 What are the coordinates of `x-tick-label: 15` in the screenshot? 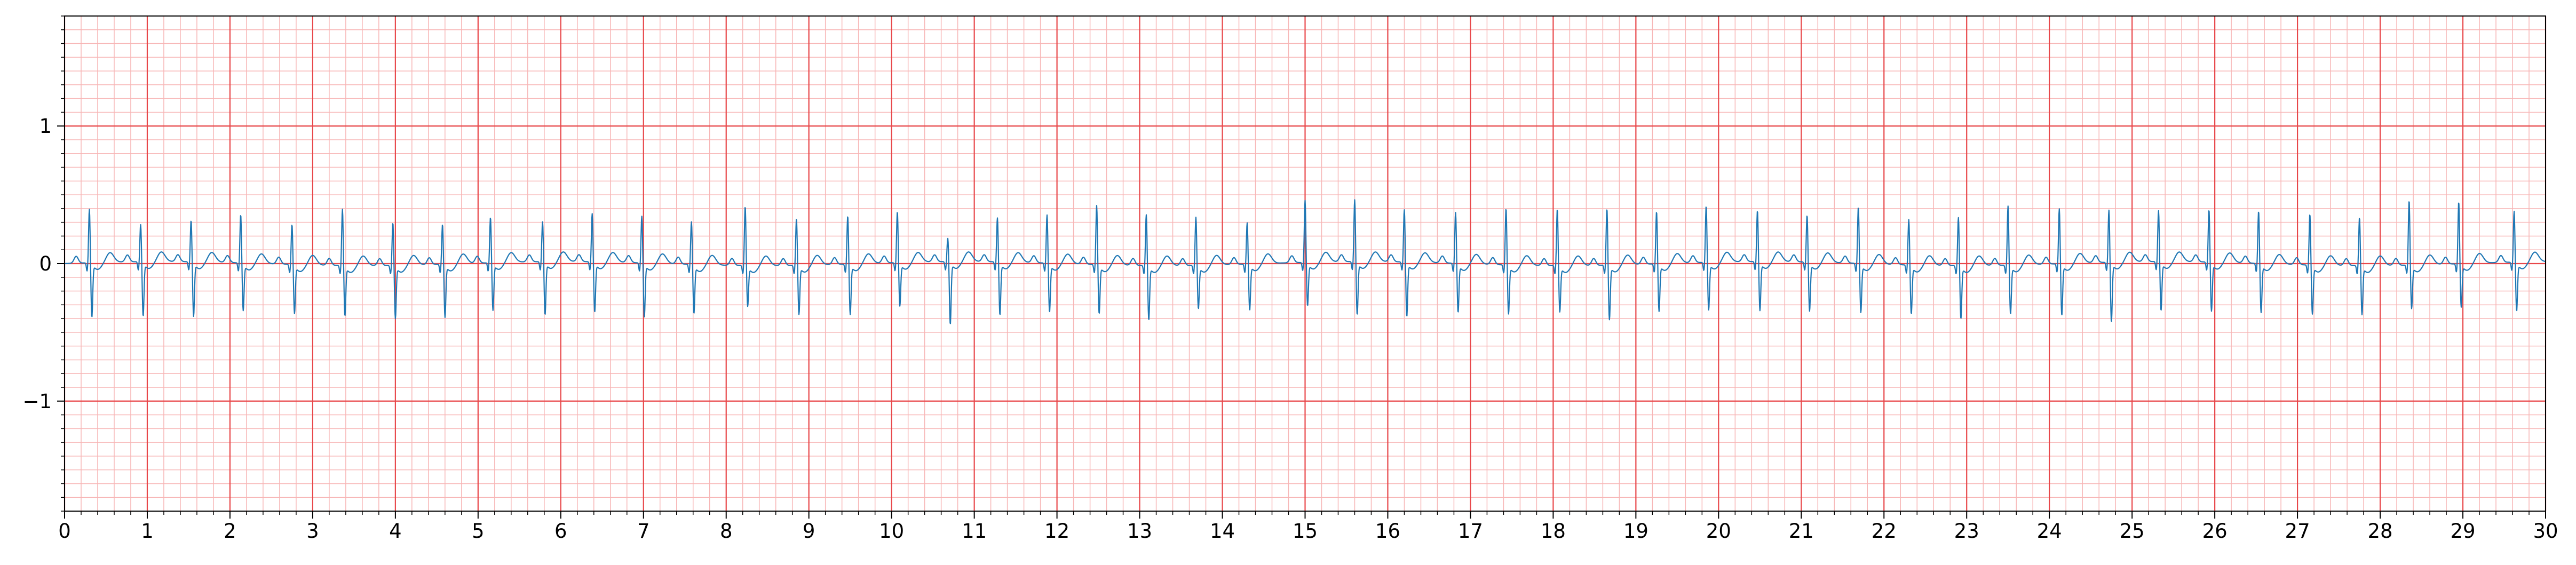 It's located at (1306, 532).